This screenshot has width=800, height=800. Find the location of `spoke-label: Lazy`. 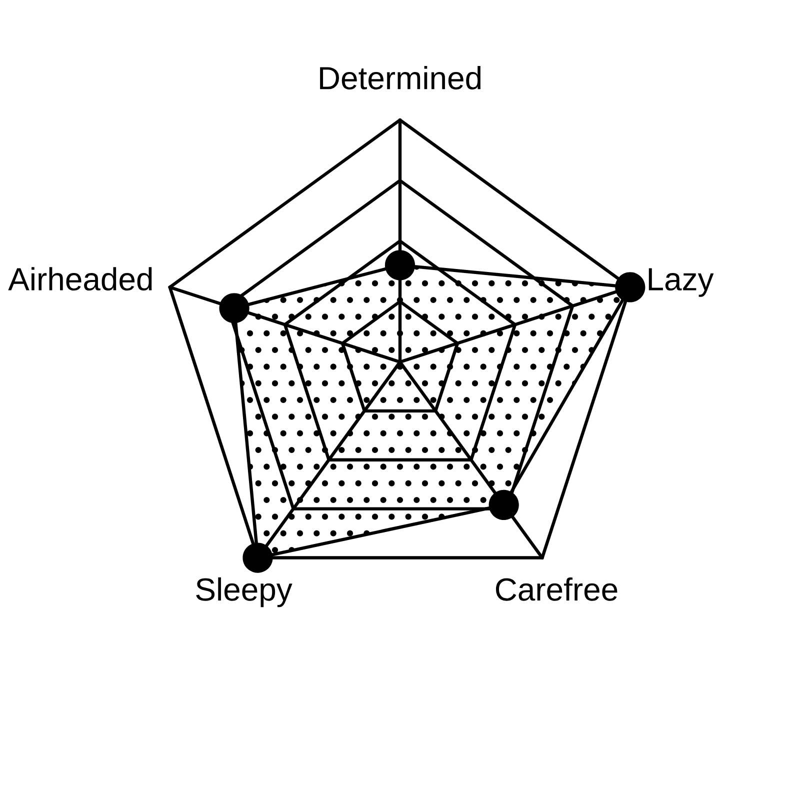

spoke-label: Lazy is located at coordinates (681, 282).